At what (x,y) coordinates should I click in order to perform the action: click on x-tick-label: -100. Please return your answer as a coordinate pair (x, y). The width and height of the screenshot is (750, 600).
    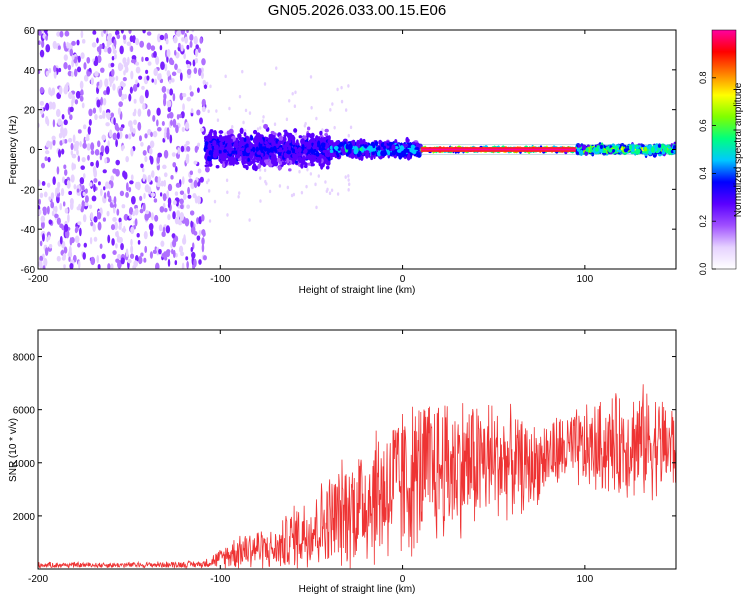
    Looking at the image, I should click on (220, 579).